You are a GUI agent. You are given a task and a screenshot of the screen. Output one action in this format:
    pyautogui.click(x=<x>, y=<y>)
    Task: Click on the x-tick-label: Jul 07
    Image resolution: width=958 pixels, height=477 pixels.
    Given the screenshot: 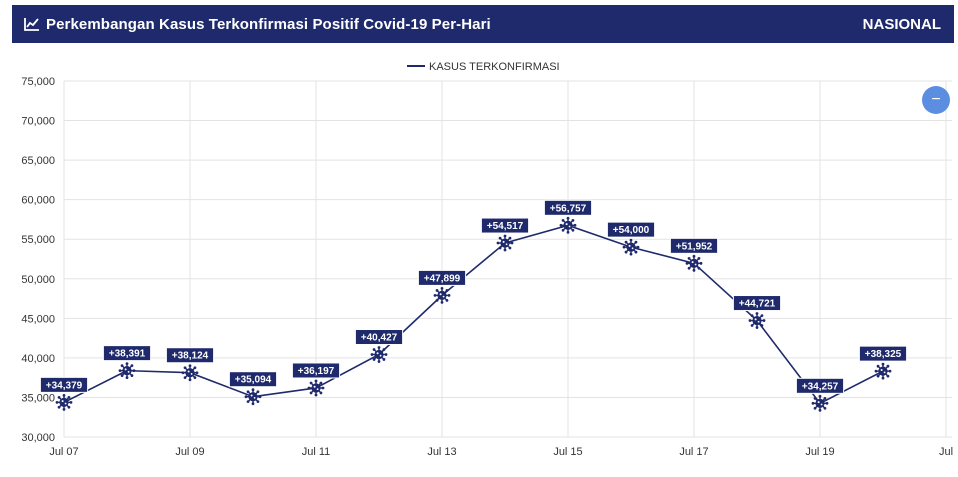 What is the action you would take?
    pyautogui.click(x=63, y=452)
    